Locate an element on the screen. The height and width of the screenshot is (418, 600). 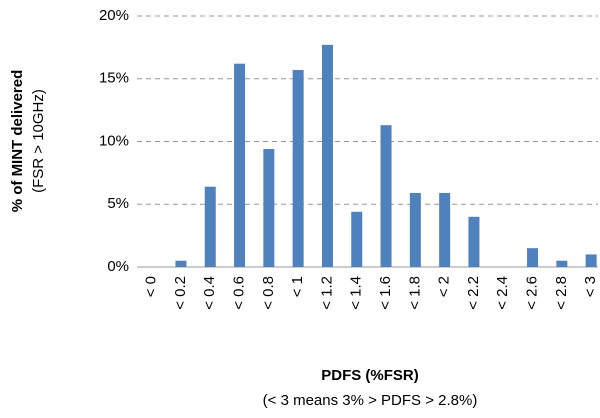
y-tick-label: 10% is located at coordinates (114, 140).